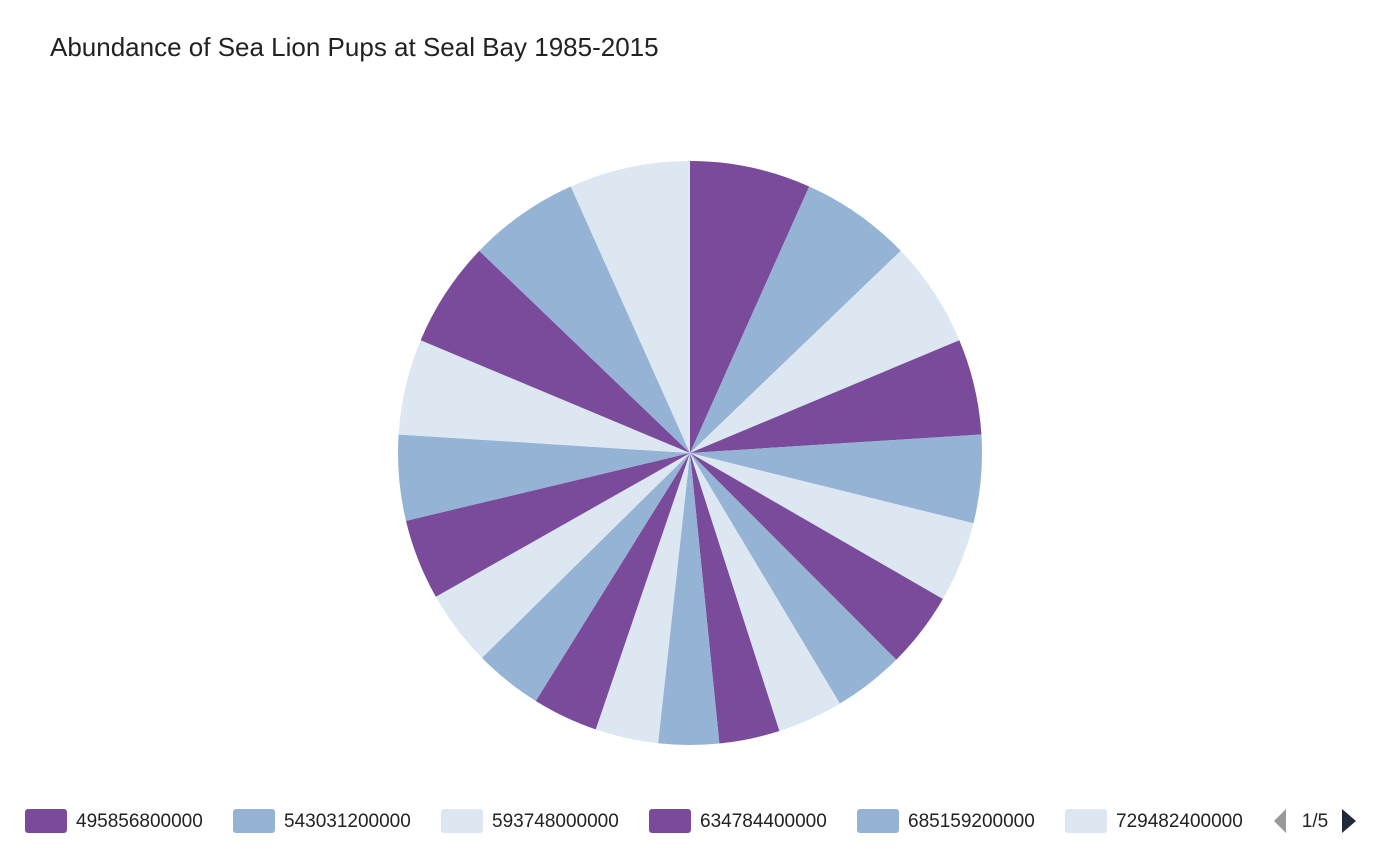  What do you see at coordinates (1349, 821) in the screenshot?
I see `legend-next` at bounding box center [1349, 821].